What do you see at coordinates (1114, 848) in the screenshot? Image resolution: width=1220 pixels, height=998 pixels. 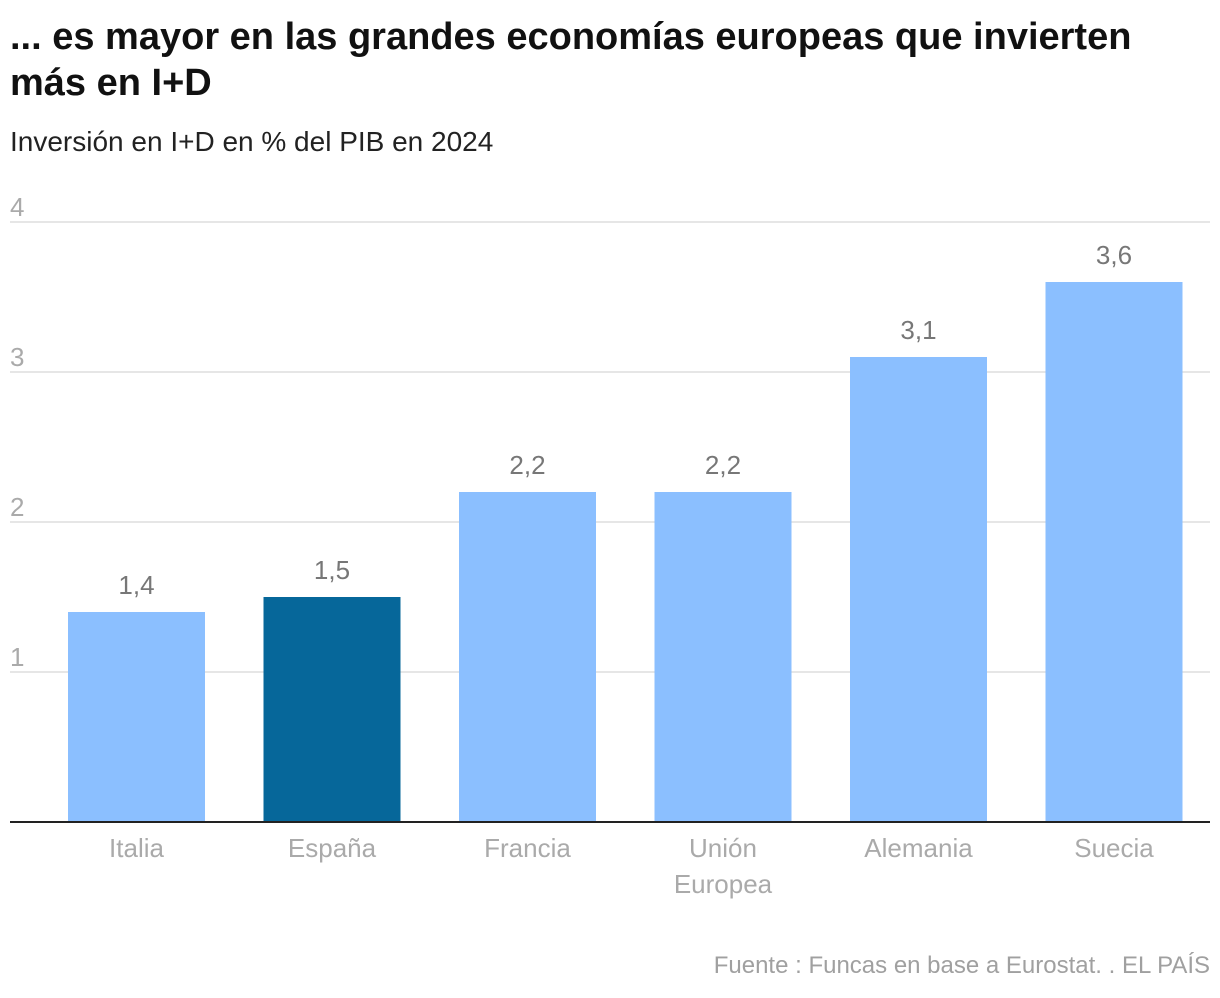 I see `x-tick-label: Suecia` at bounding box center [1114, 848].